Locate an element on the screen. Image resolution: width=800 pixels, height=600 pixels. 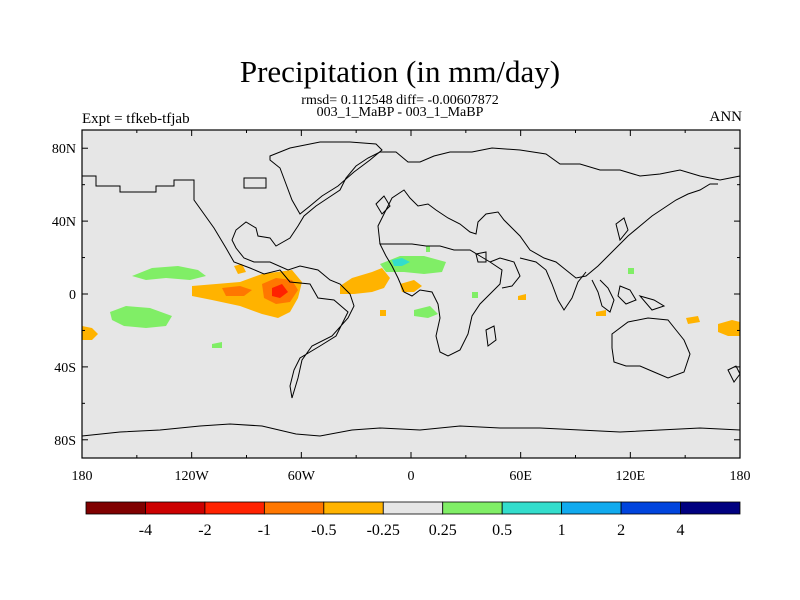
y-tick-label: 0 is located at coordinates (72, 295).